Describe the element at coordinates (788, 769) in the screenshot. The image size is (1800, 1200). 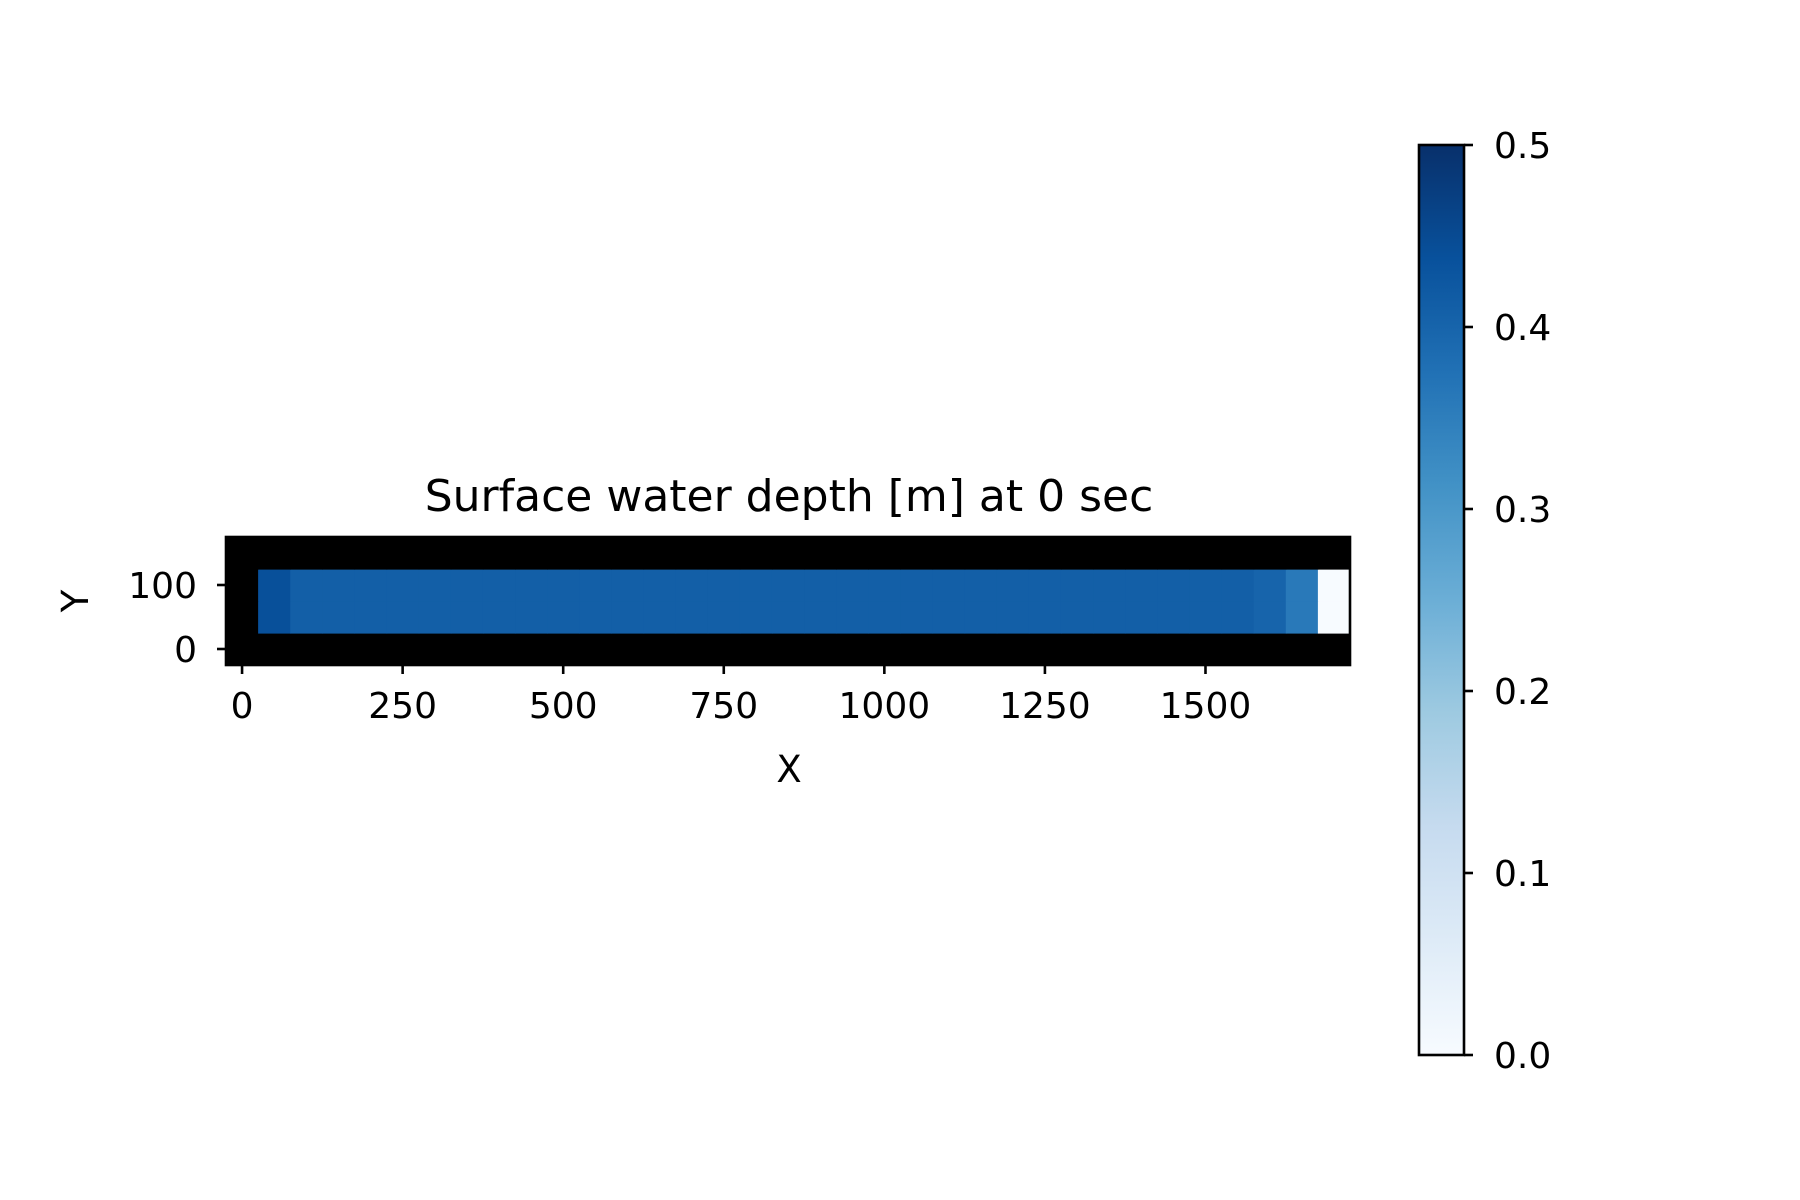
I see `x-axis-label: X` at that location.